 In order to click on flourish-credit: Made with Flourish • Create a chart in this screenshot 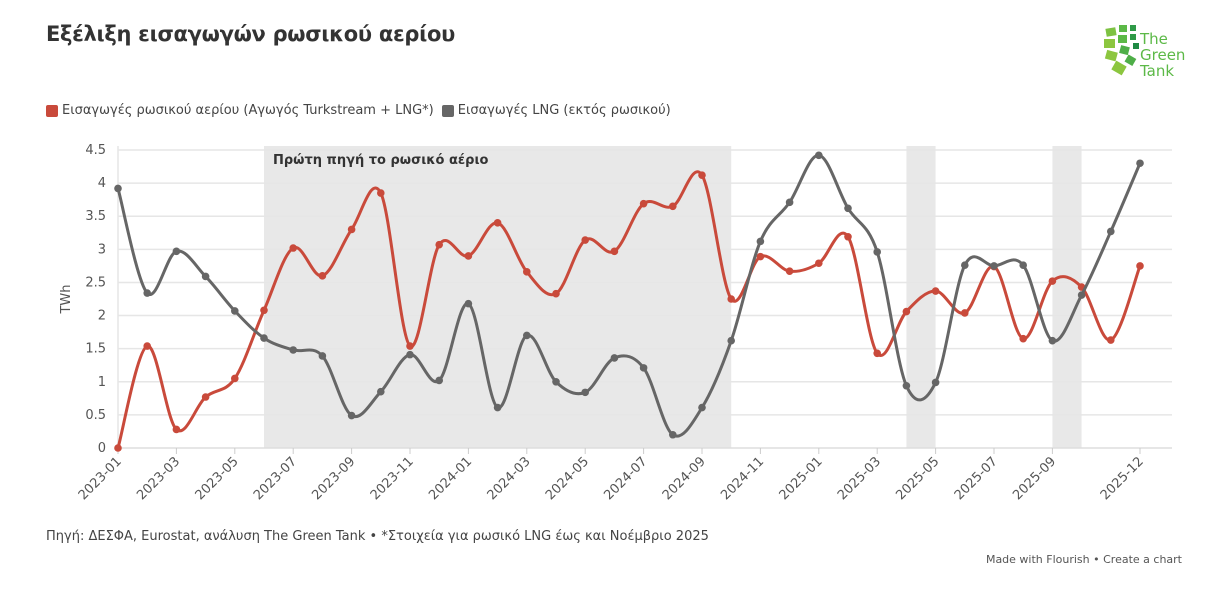, I will do `click(1083, 559)`.